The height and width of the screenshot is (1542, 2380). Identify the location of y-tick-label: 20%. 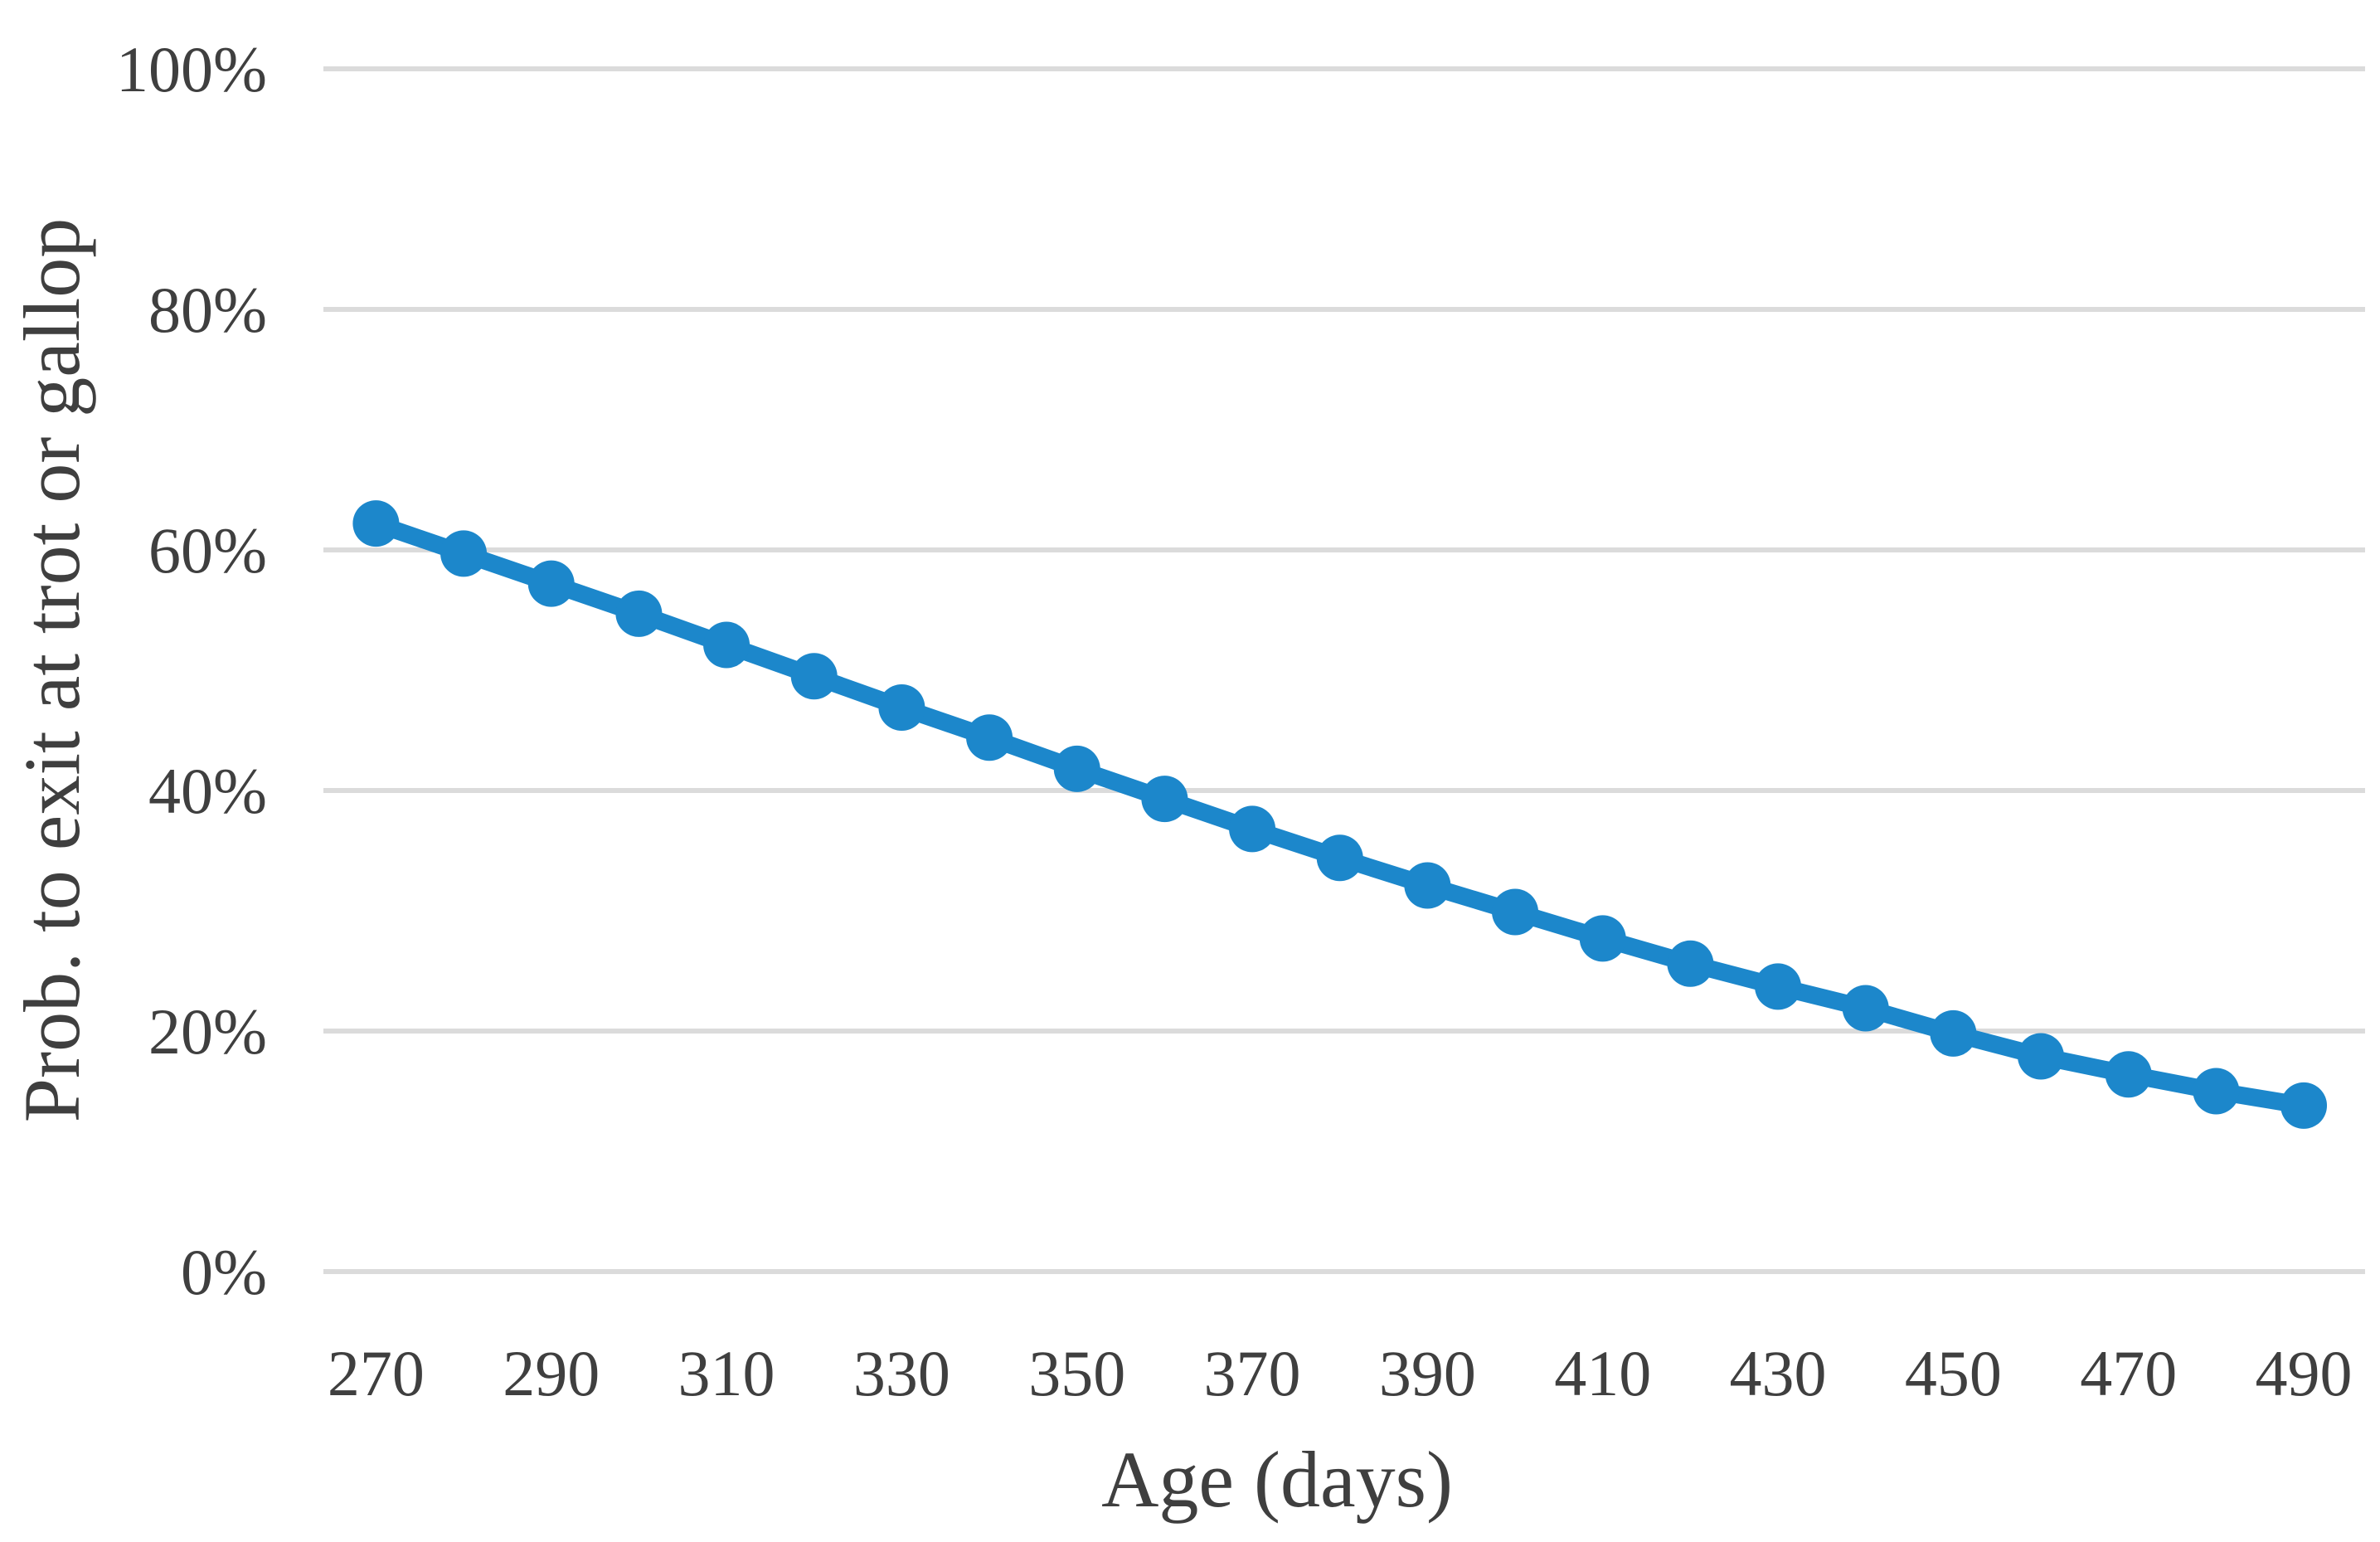
(207, 1031).